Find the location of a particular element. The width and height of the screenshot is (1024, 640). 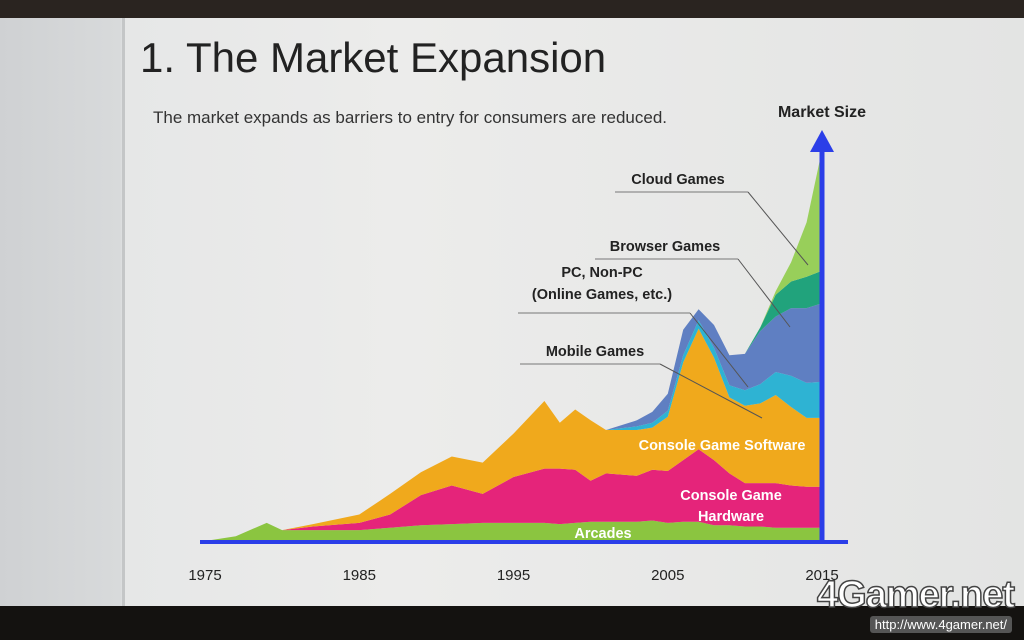

callout-label-cloud-games: Cloud Games is located at coordinates (677, 180).